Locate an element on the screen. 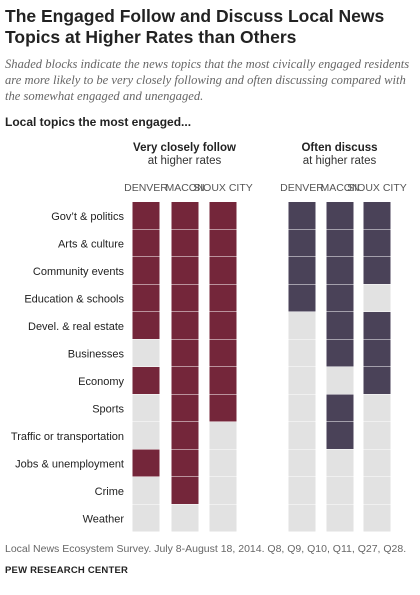 Image resolution: width=420 pixels, height=595 pixels. topic-label: Crime is located at coordinates (109, 492).